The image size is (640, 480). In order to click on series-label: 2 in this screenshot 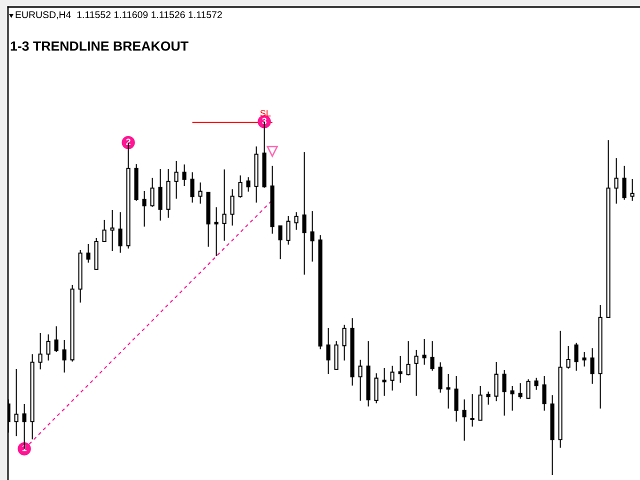, I will do `click(128, 141)`.